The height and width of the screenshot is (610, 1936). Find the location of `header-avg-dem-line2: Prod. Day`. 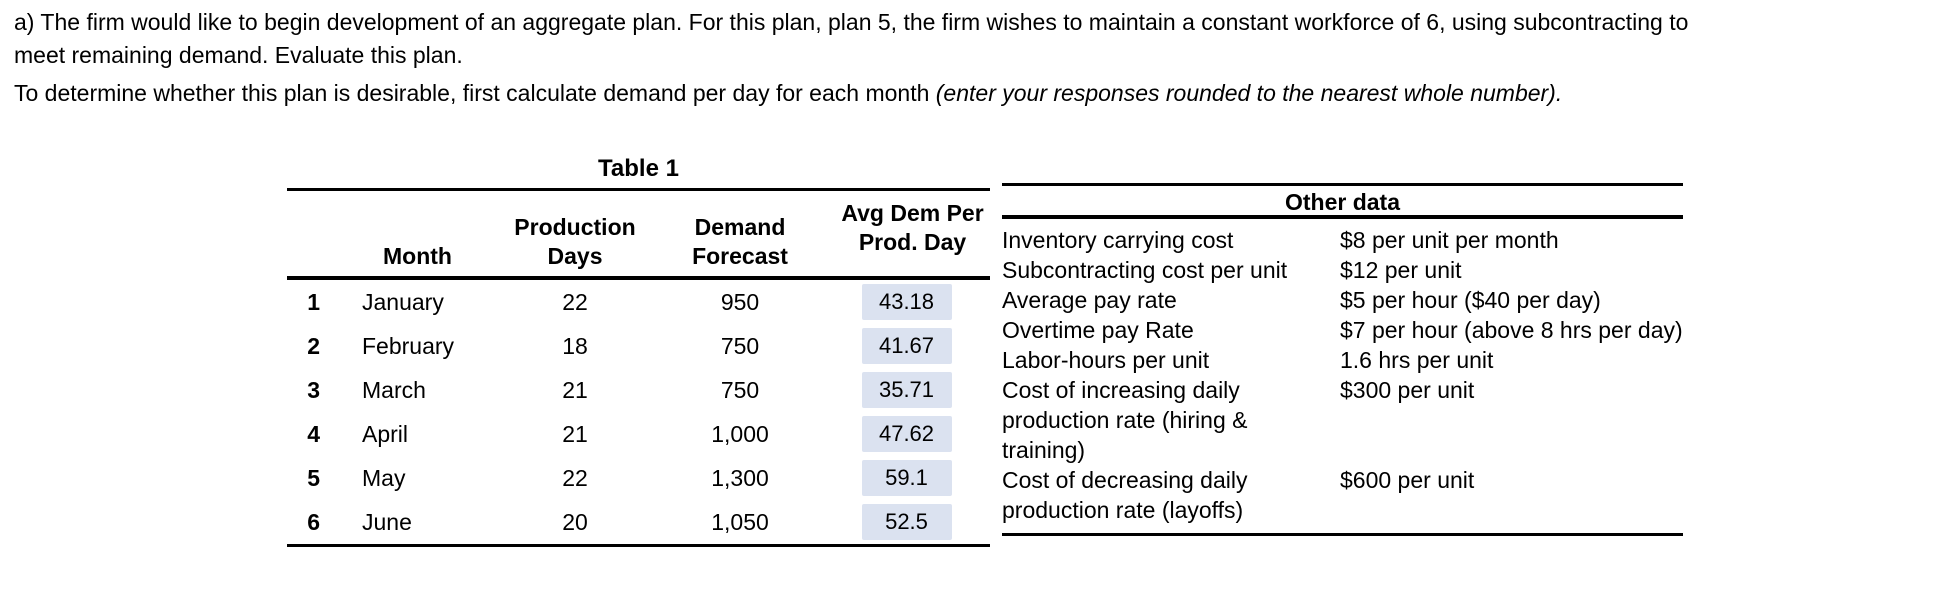

header-avg-dem-line2: Prod. Day is located at coordinates (912, 242).